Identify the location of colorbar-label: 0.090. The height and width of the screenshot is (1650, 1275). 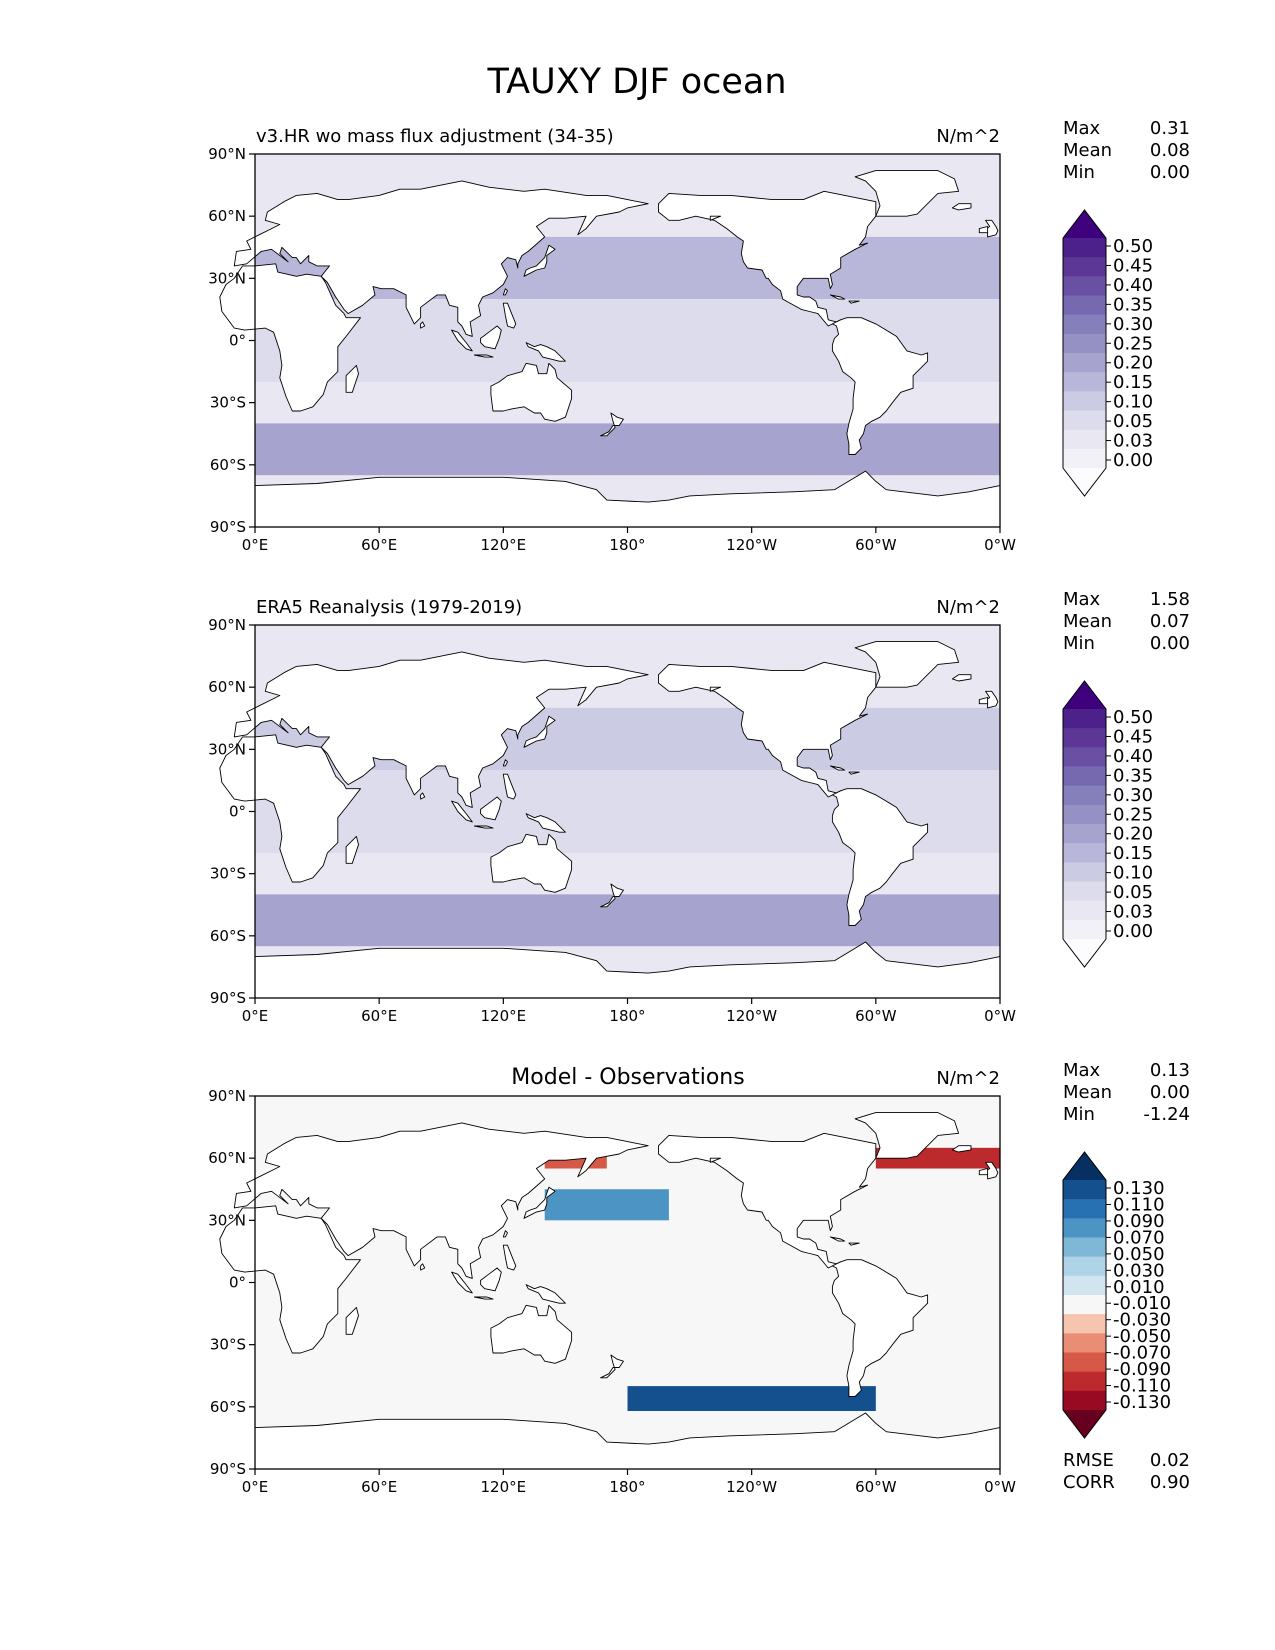
(1139, 1221).